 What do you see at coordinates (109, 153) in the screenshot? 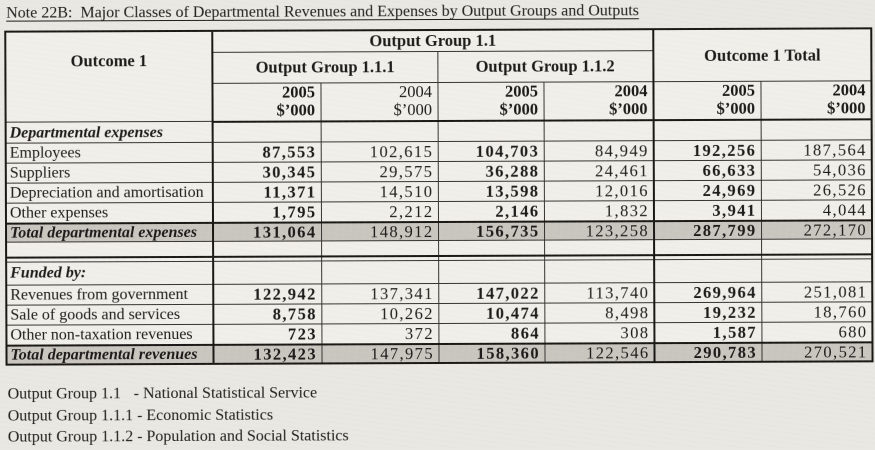
I see `row-label: Employees` at bounding box center [109, 153].